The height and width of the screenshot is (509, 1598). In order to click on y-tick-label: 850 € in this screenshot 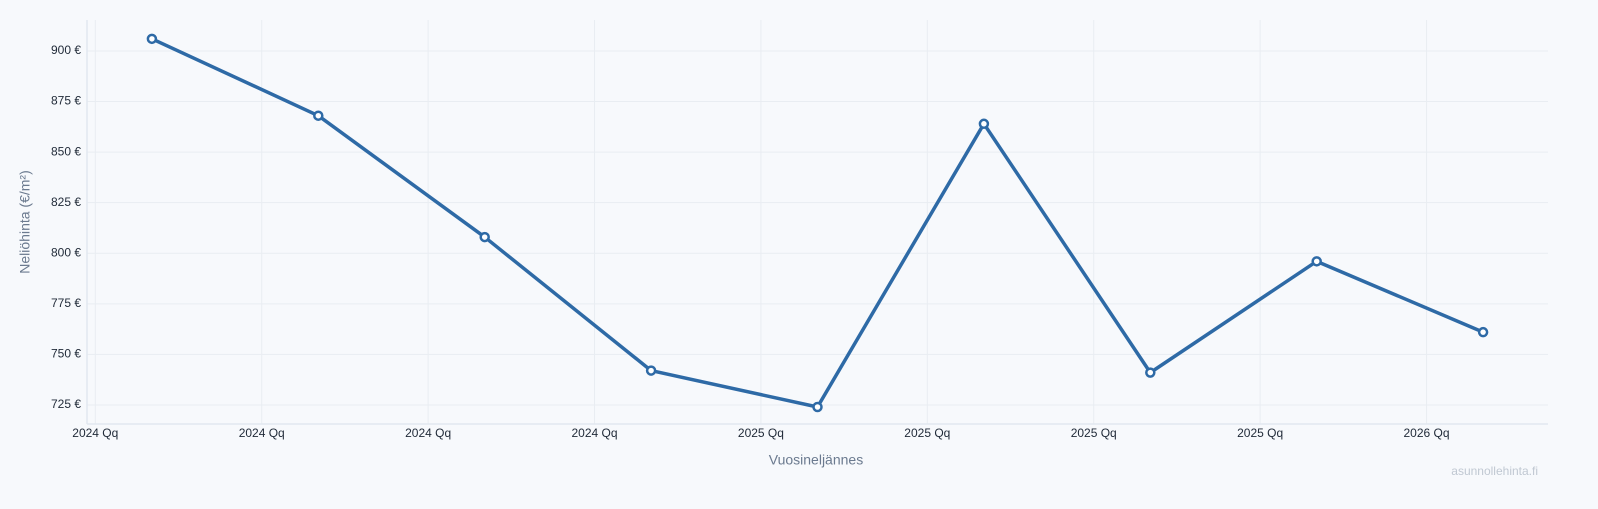, I will do `click(66, 151)`.